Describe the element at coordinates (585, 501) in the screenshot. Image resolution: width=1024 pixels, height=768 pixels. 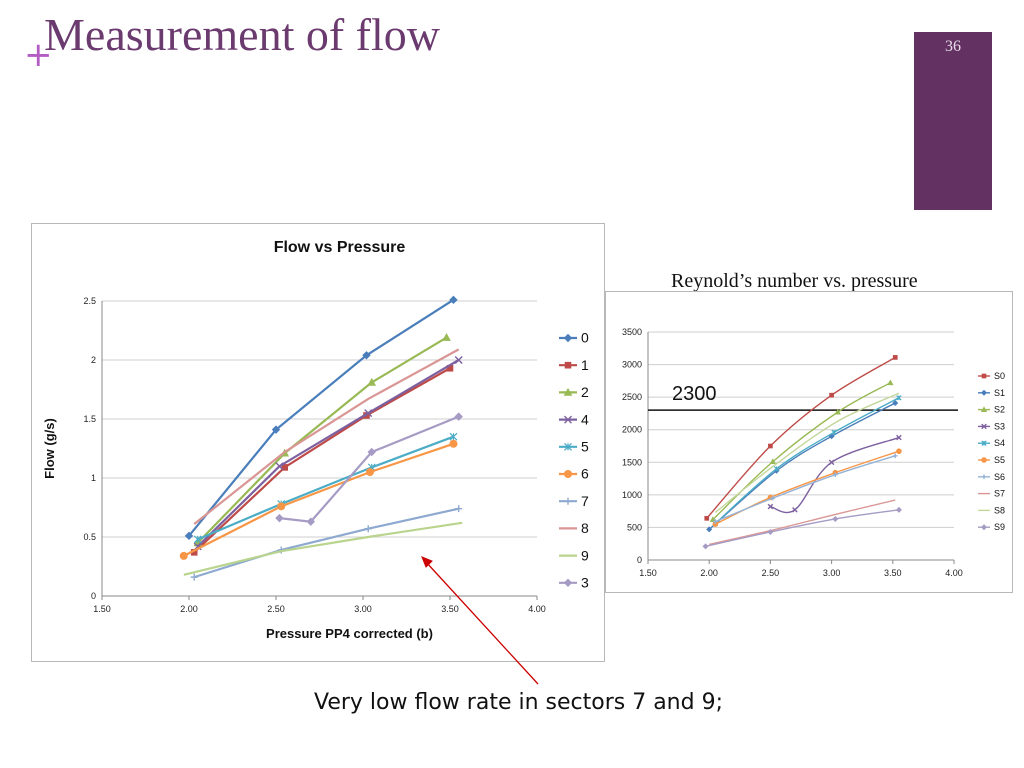
I see `legend-label-7: 7` at that location.